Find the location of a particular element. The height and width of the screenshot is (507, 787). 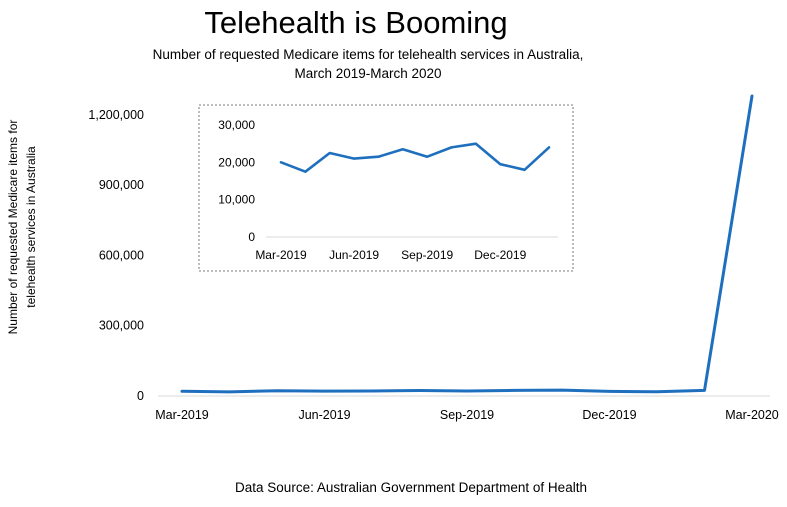

main-y-tick-labels: 0 300,000 600,000 900,000 1,200,000 is located at coordinates (116, 255).